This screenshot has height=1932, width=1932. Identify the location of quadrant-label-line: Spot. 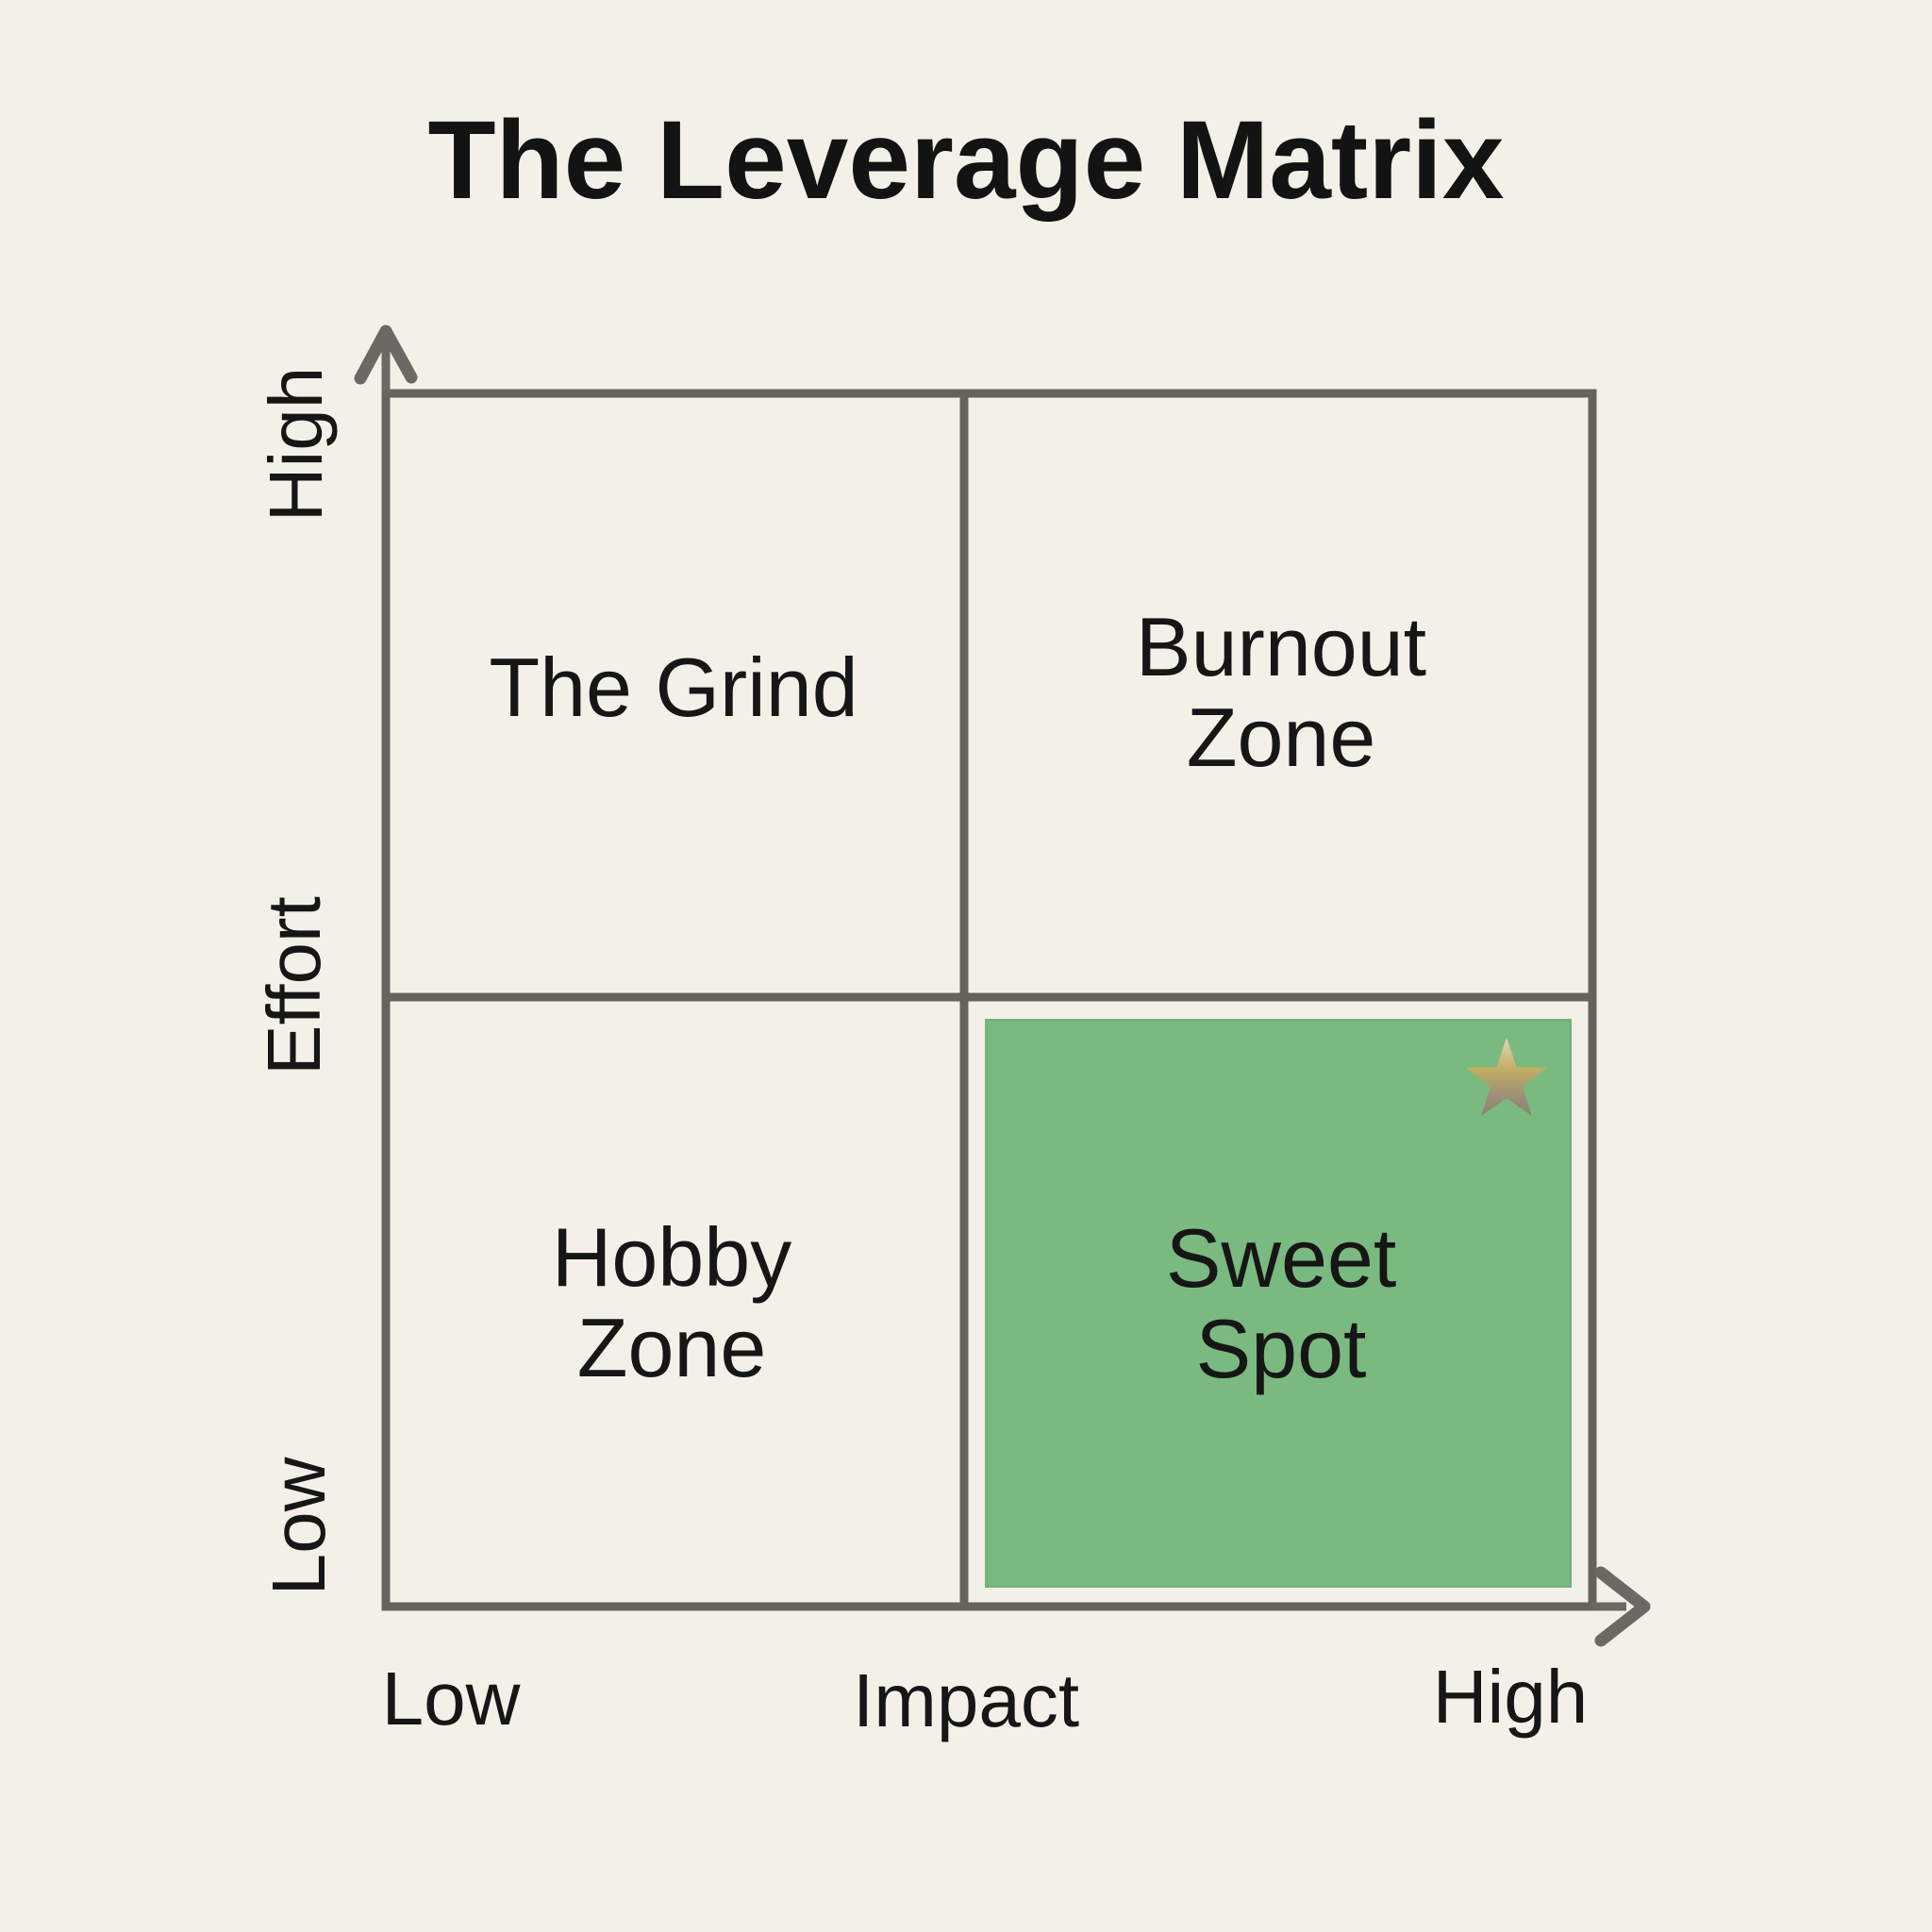
(1281, 1348).